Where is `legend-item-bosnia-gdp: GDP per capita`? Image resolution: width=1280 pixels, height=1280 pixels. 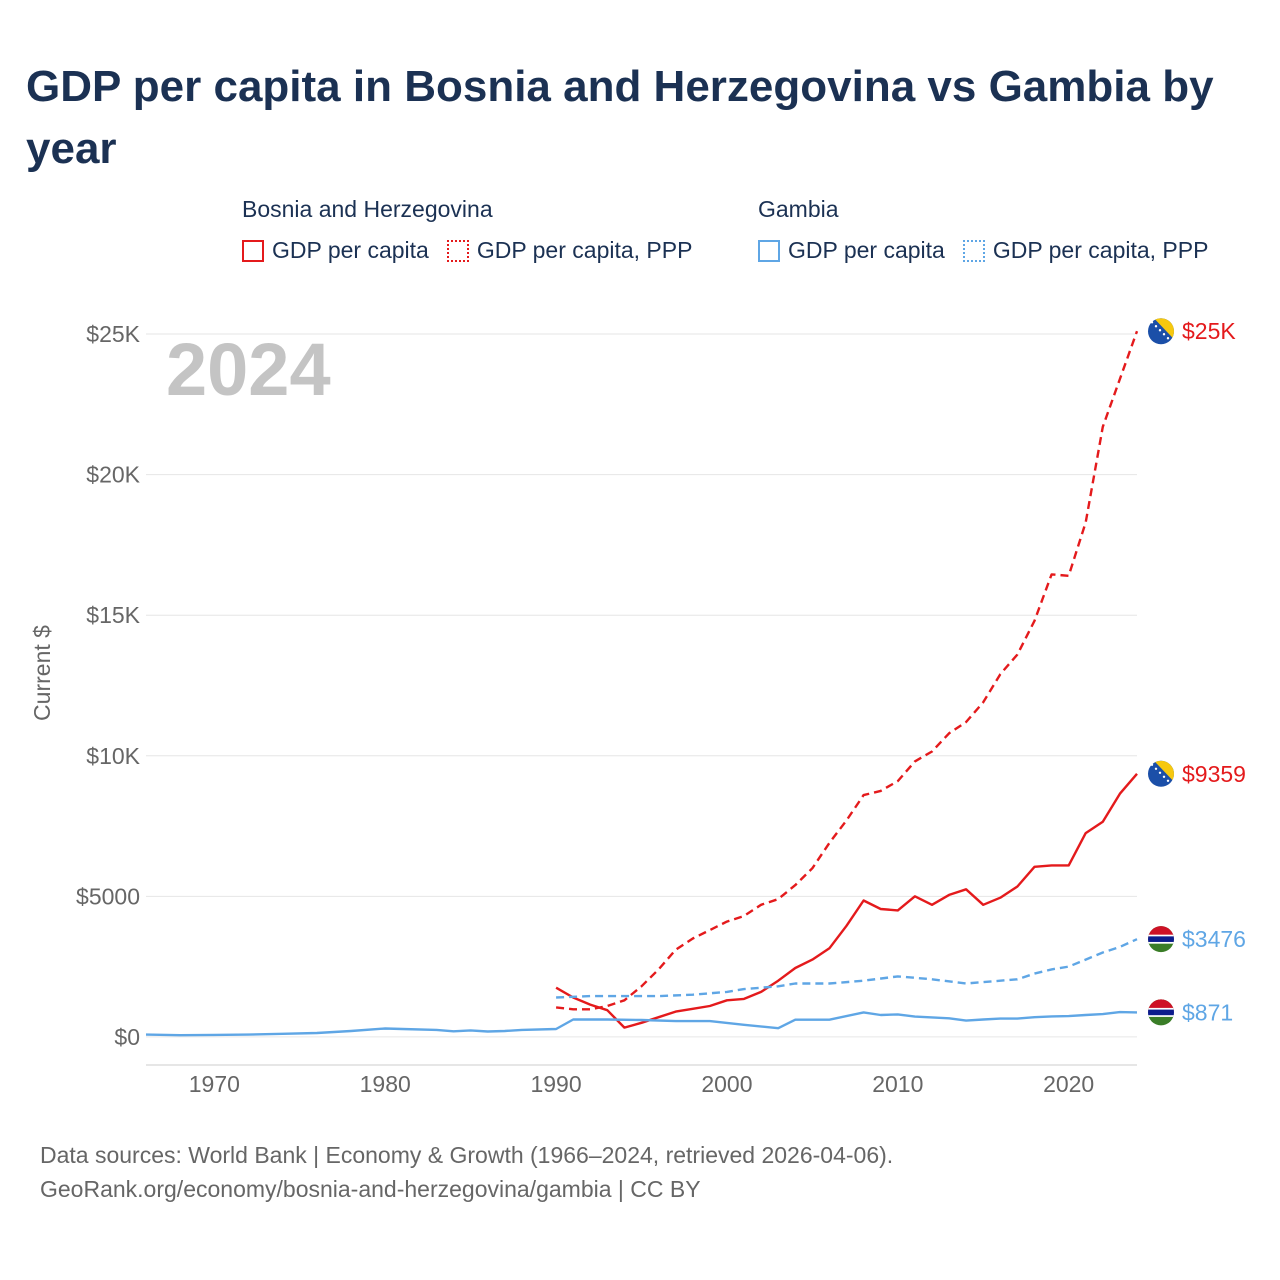
legend-item-bosnia-gdp: GDP per capita is located at coordinates (335, 250).